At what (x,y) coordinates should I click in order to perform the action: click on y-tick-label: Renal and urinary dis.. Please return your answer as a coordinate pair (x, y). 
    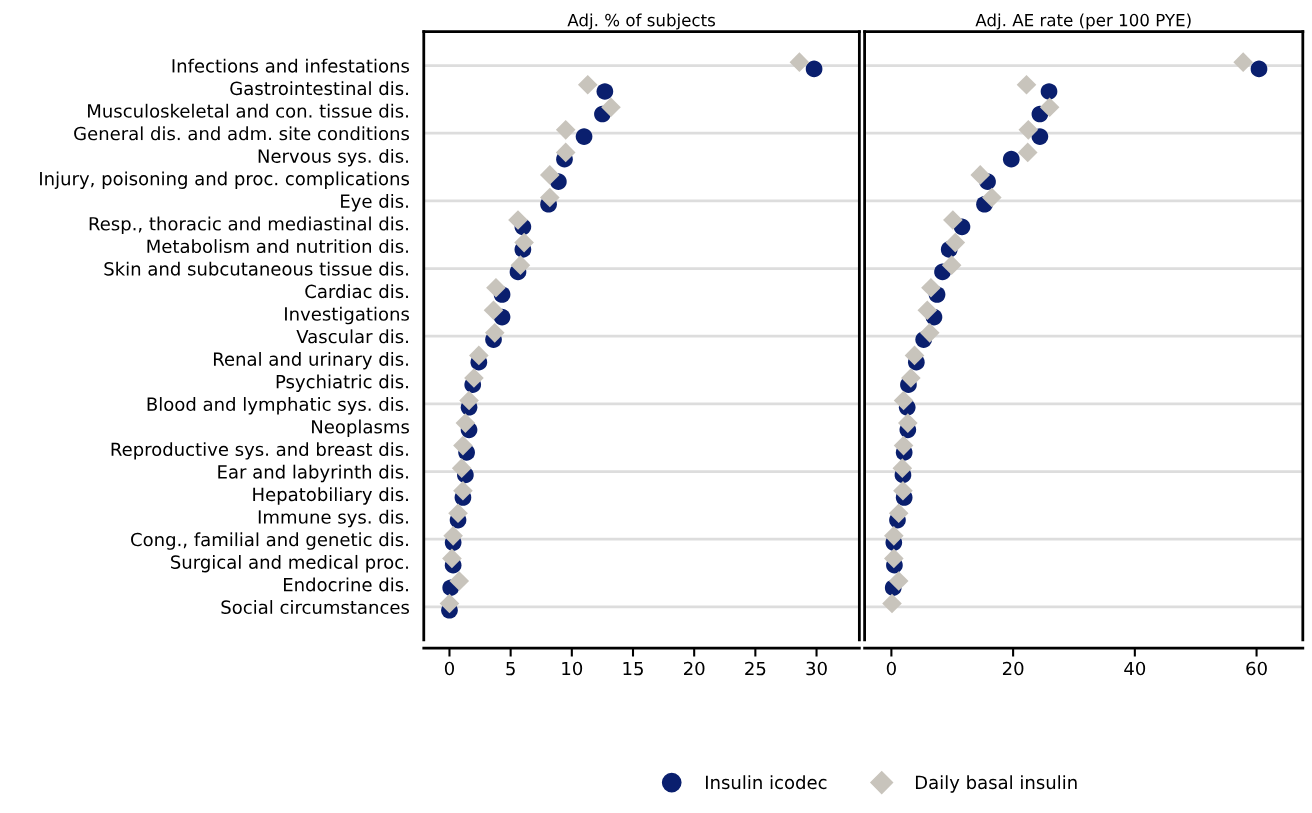
    Looking at the image, I should click on (310, 360).